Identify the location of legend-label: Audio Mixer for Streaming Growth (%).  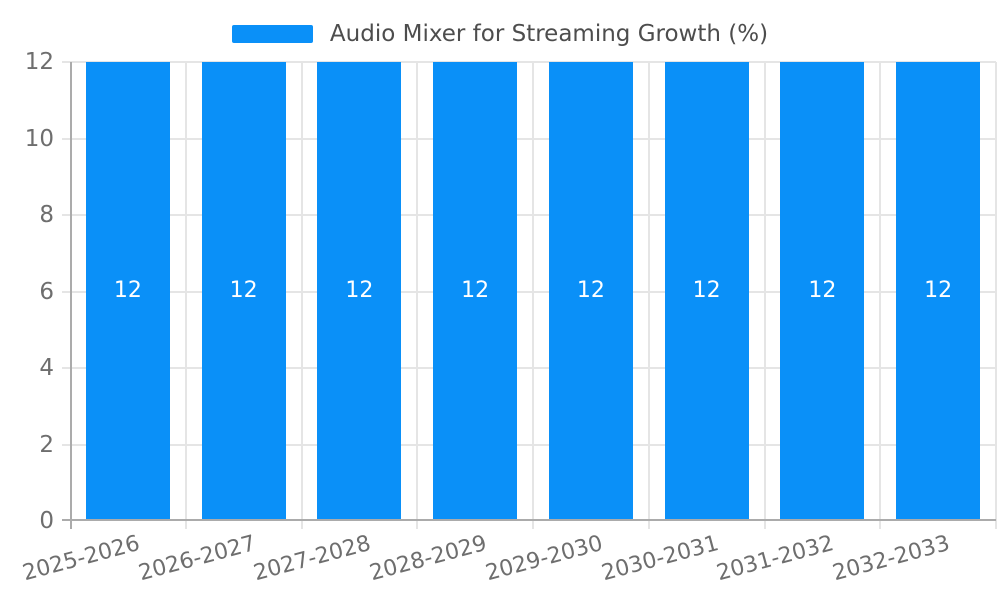
(549, 34).